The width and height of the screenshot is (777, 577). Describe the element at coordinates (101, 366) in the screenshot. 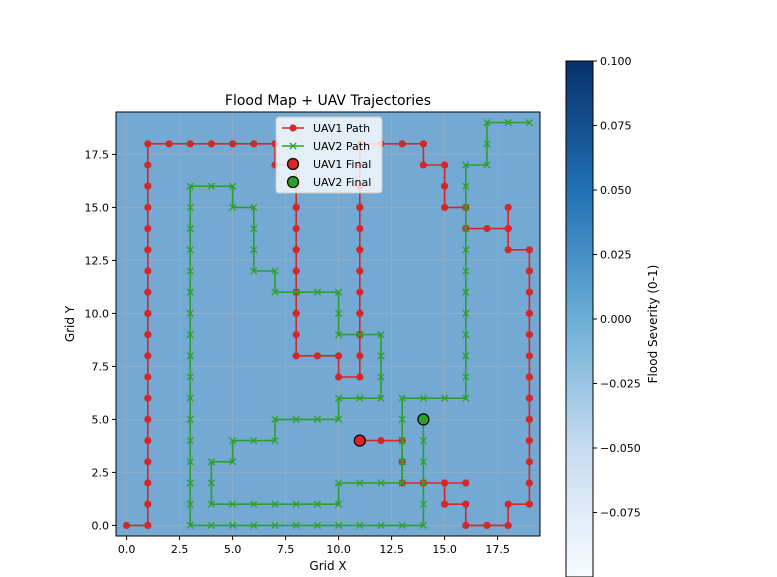

I see `y-tick-label: 7.5` at that location.